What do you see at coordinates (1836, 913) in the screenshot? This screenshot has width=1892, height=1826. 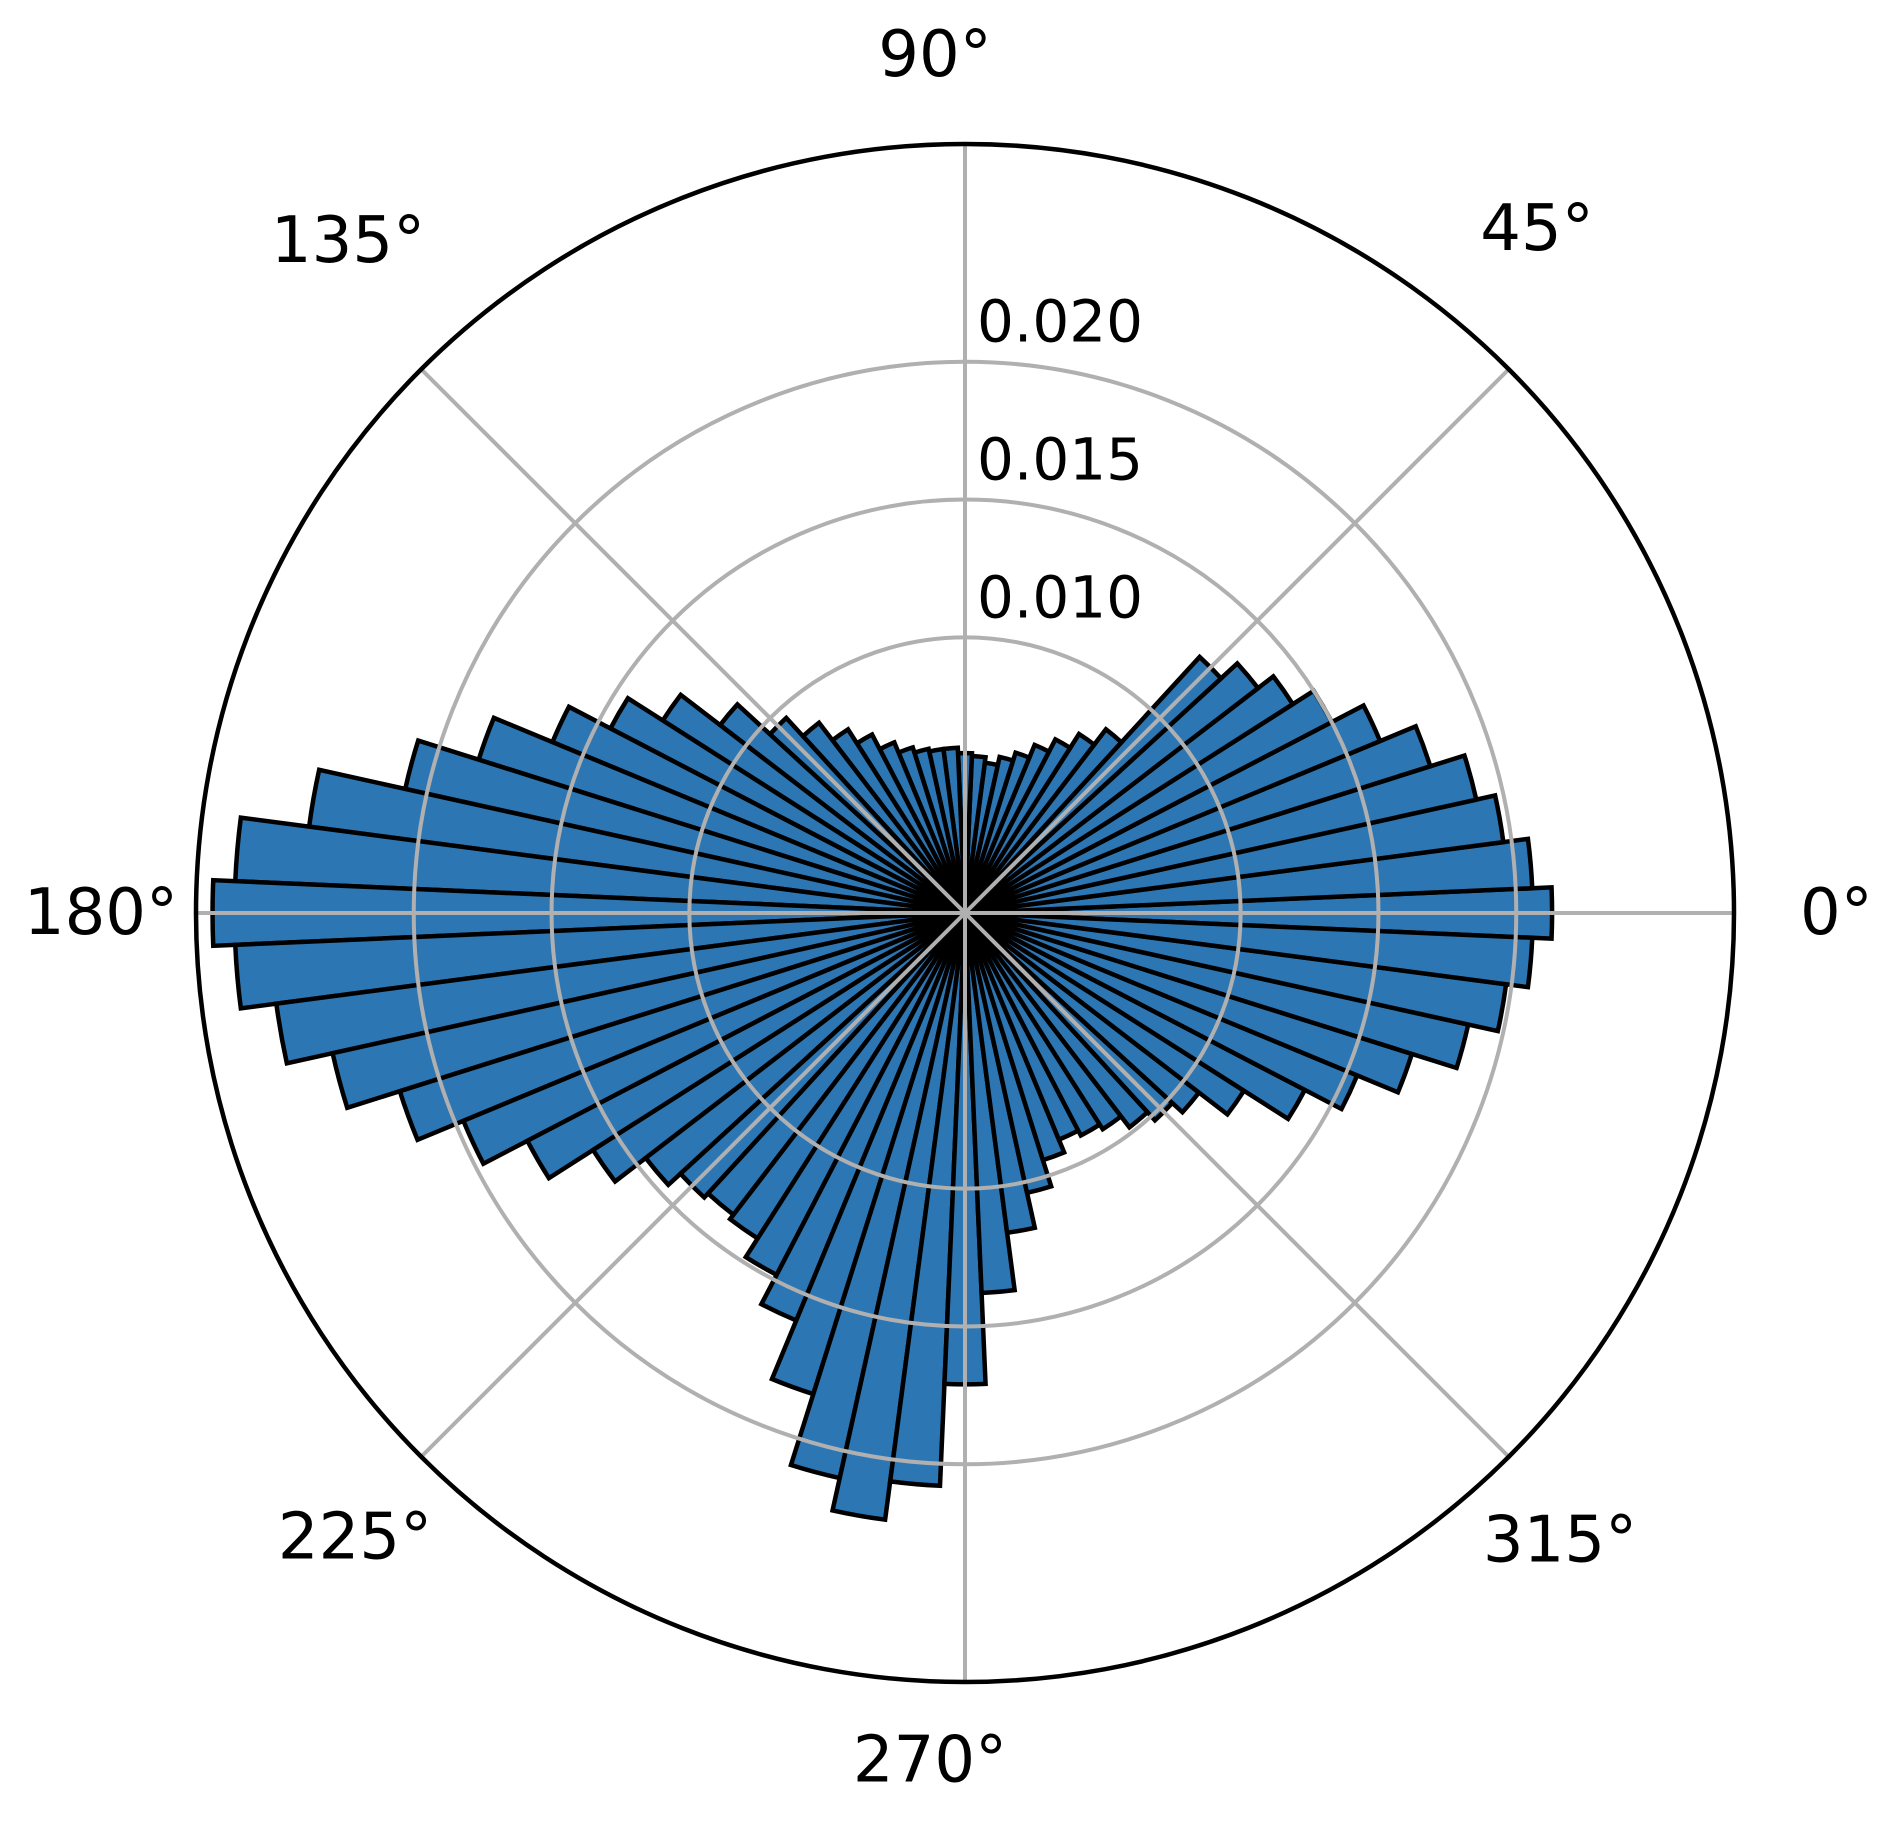 I see `theta-tick-label: 0°` at bounding box center [1836, 913].